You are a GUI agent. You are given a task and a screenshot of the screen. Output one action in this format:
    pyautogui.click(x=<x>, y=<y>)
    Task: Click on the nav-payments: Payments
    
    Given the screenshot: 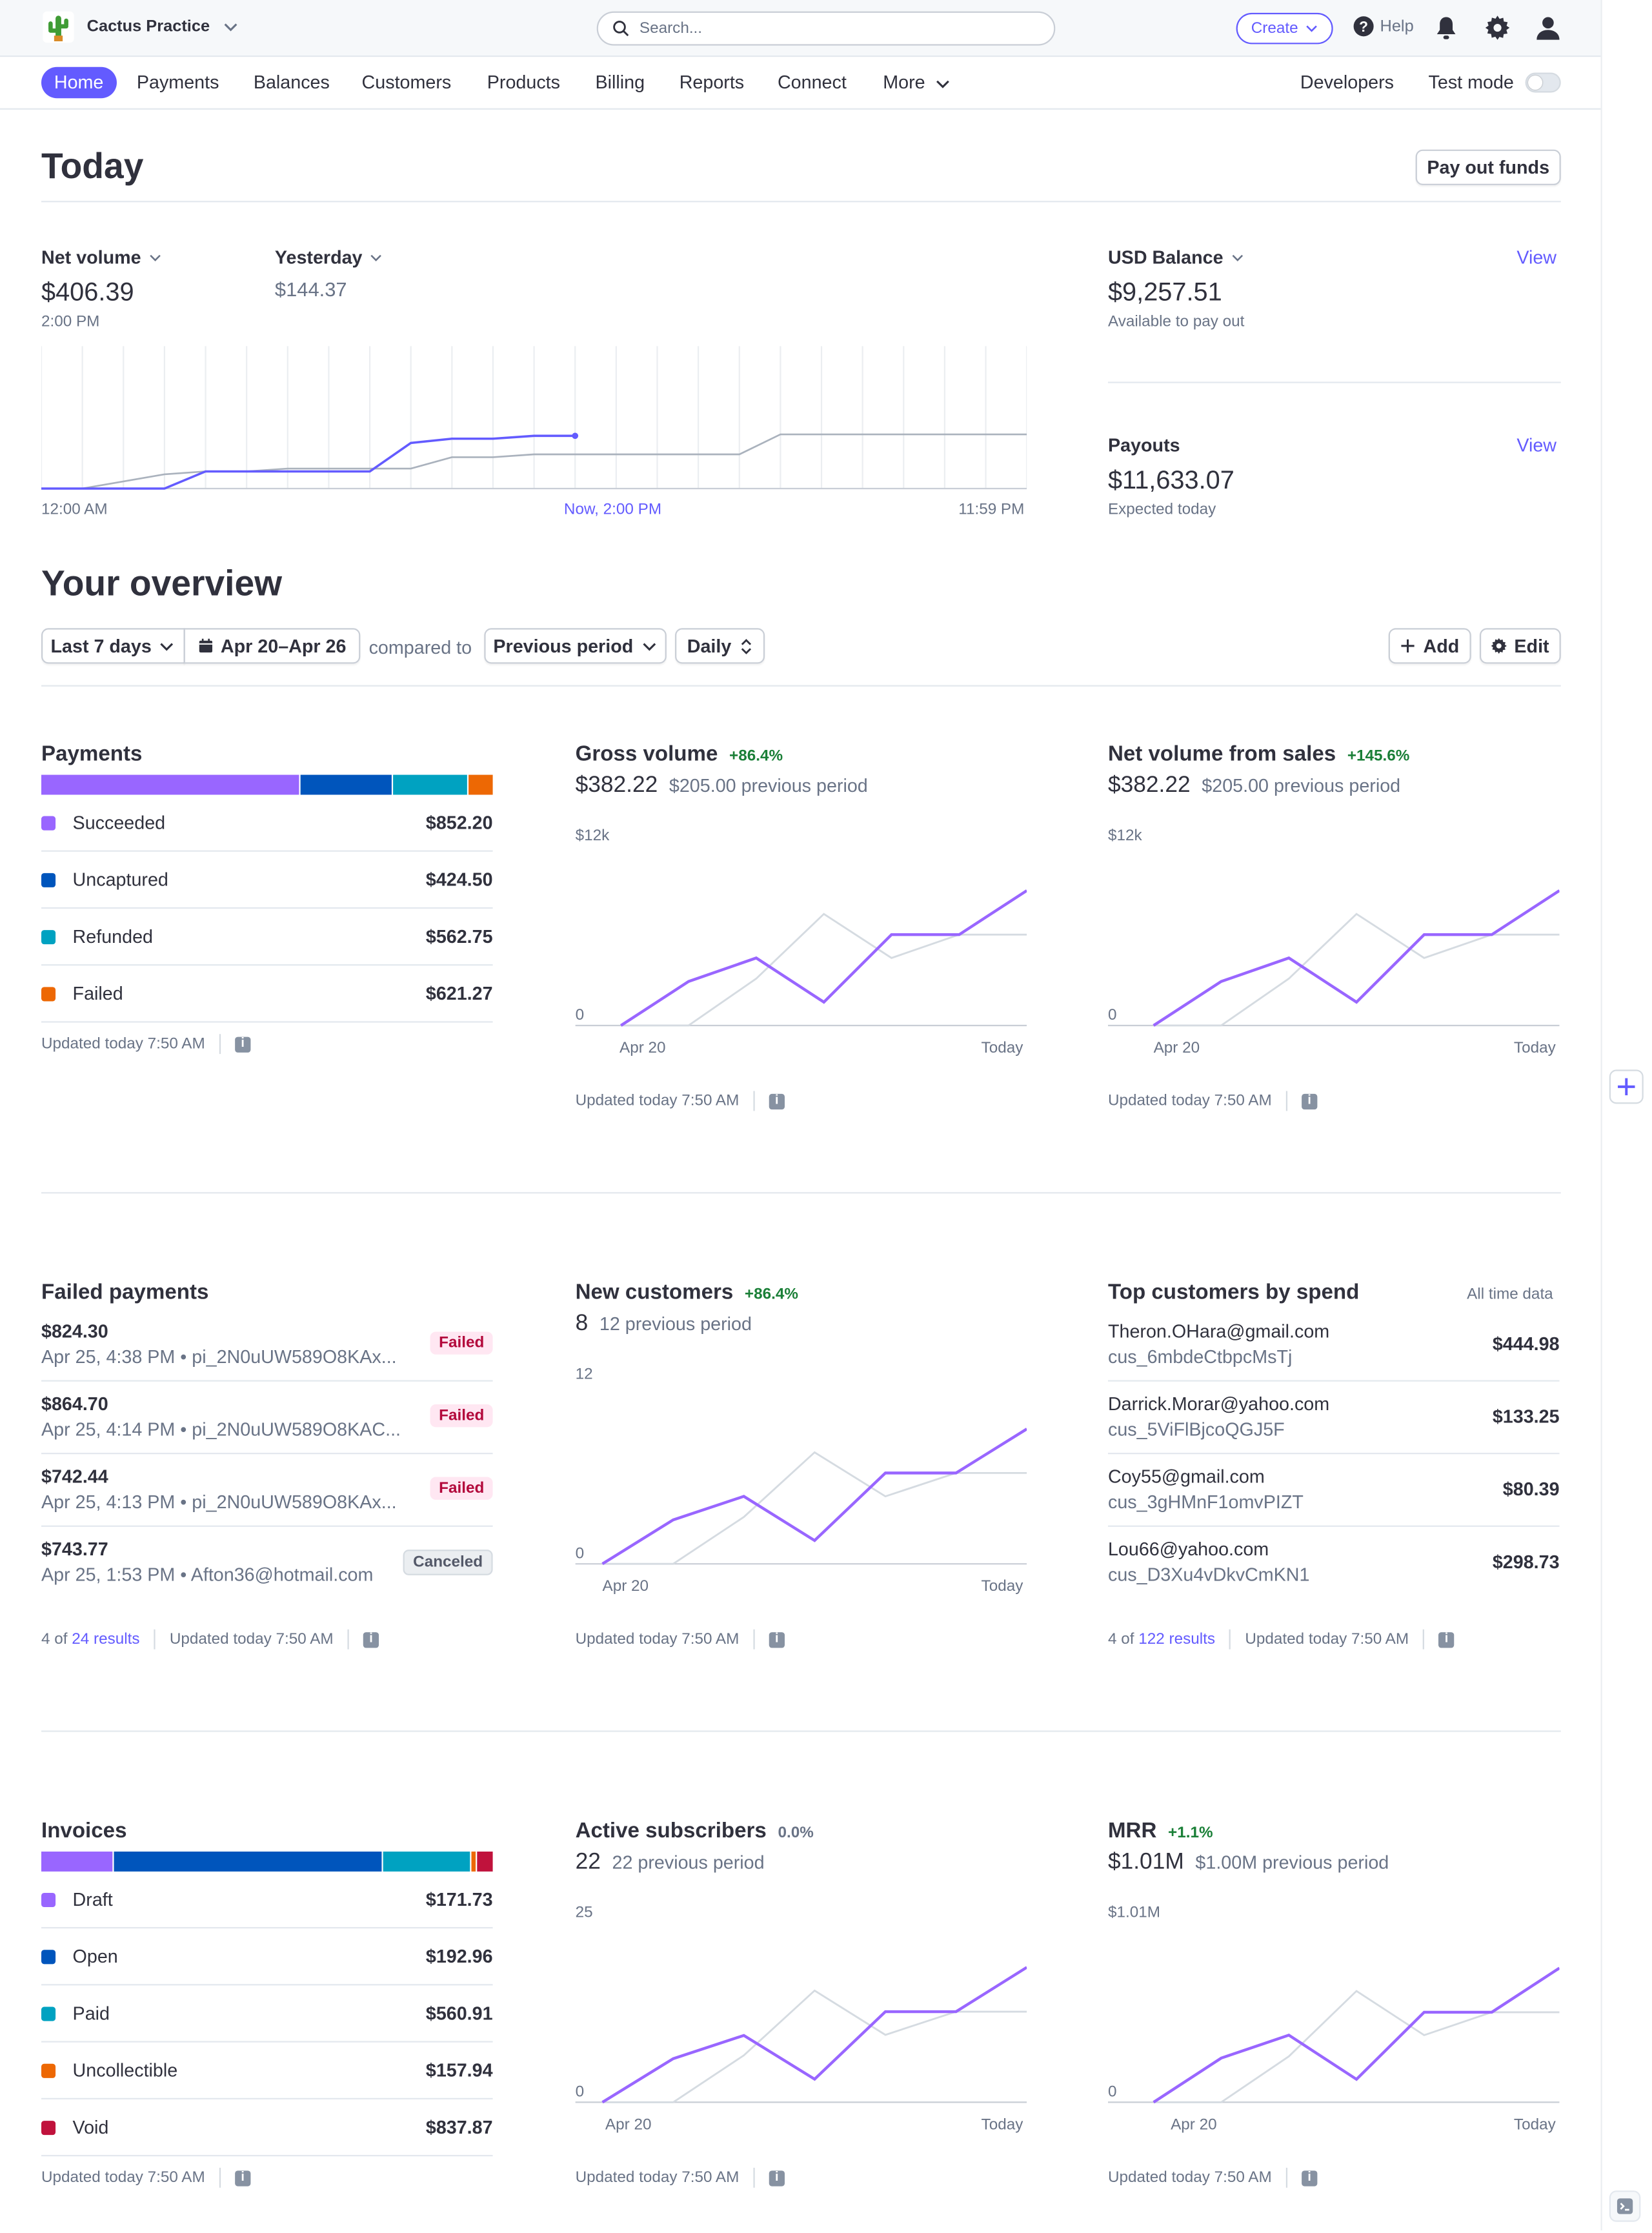 What is the action you would take?
    pyautogui.click(x=177, y=82)
    